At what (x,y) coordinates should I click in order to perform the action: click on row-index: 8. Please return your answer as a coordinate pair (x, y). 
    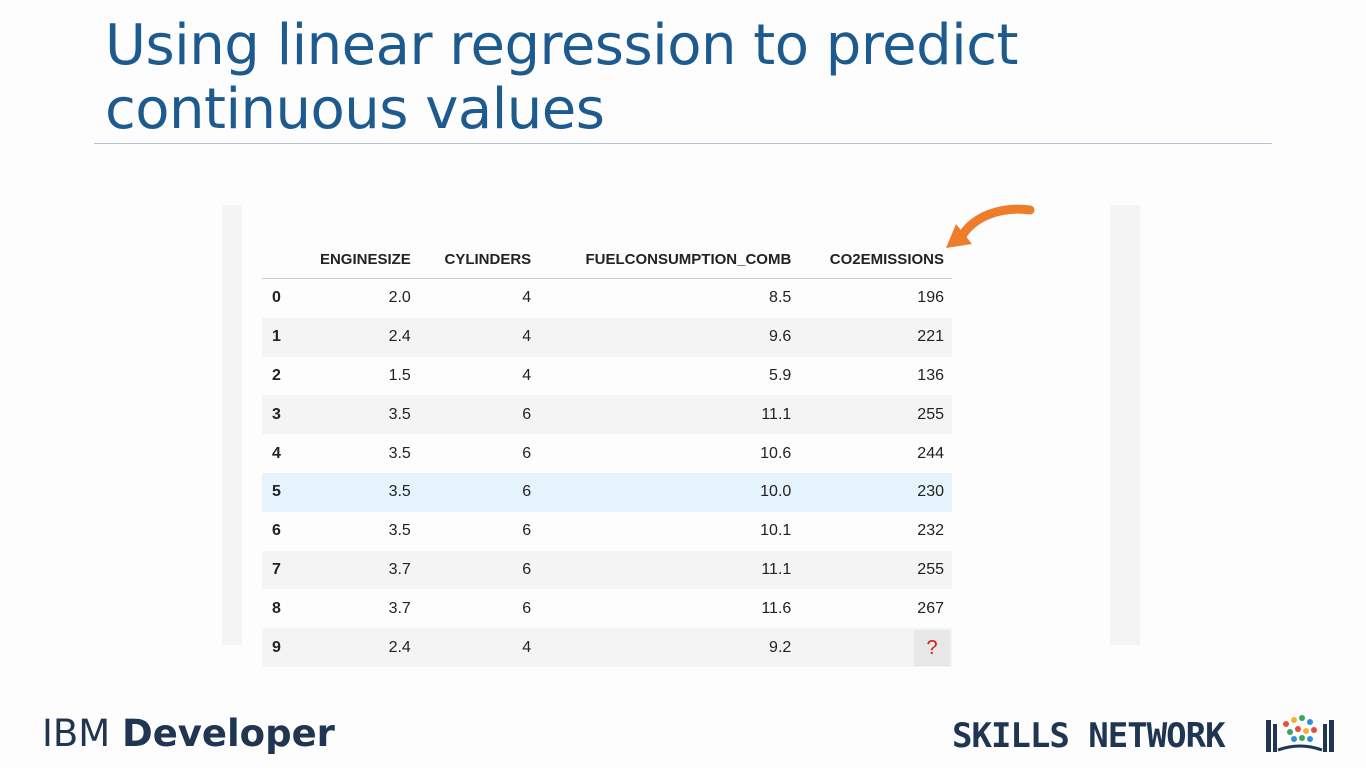
    Looking at the image, I should click on (276, 608).